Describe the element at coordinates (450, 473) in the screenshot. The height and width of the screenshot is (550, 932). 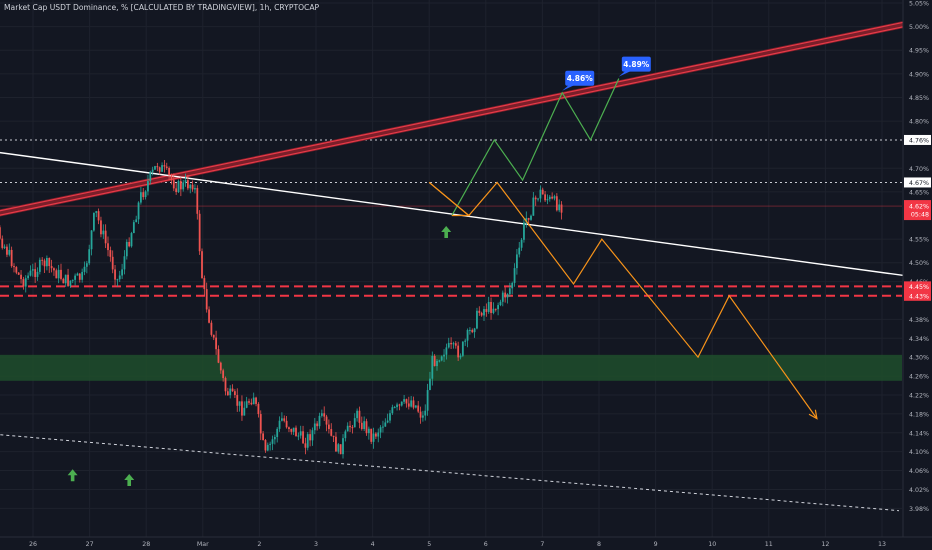
I see `support-trendline` at that location.